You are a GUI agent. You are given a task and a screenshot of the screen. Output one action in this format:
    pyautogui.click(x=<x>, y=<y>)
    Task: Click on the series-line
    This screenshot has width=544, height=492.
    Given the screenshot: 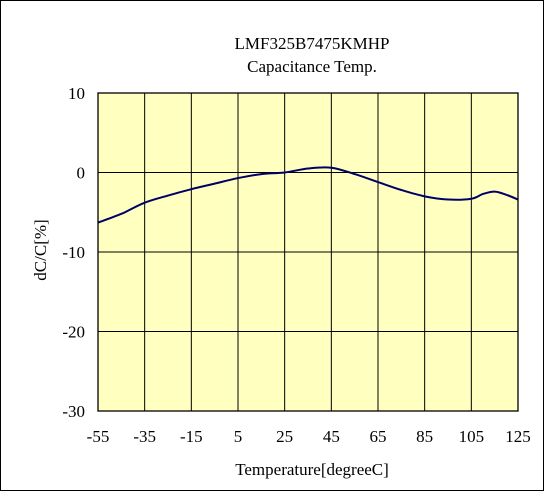 What is the action you would take?
    pyautogui.click(x=308, y=195)
    